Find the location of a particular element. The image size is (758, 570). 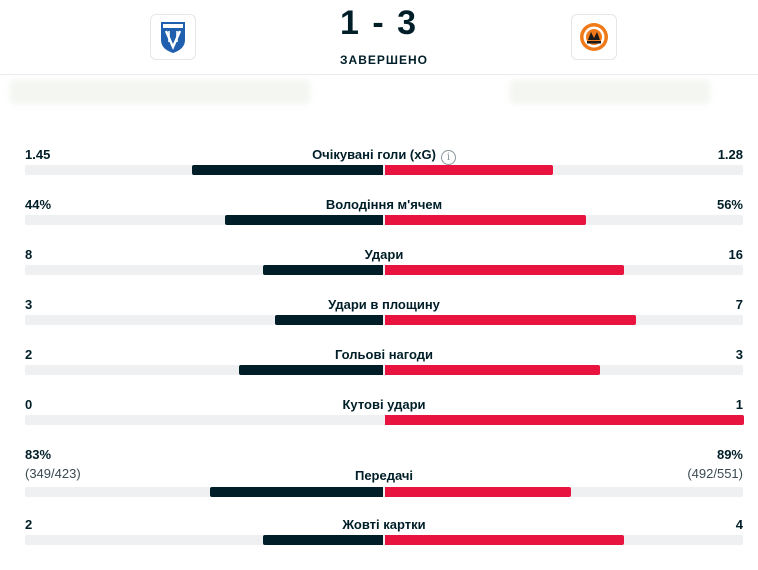

match-status: ЗАВЕРШЕНО is located at coordinates (384, 60).